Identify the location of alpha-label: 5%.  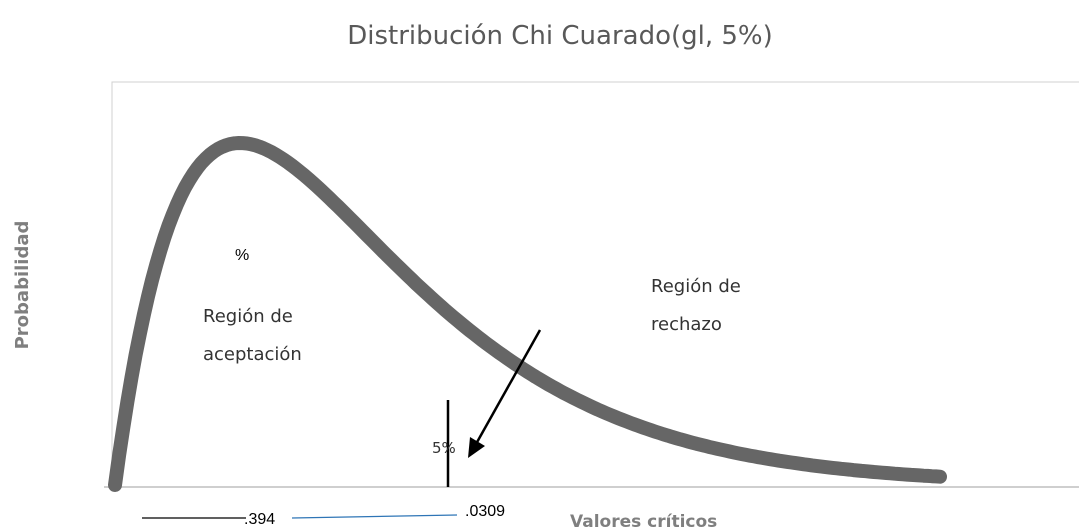
(444, 448).